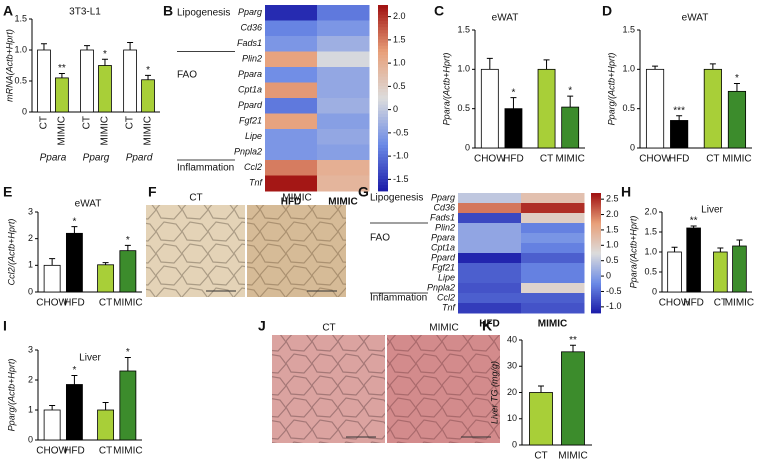 The width and height of the screenshot is (757, 471). I want to click on image-label: MIMIC, so click(443, 328).